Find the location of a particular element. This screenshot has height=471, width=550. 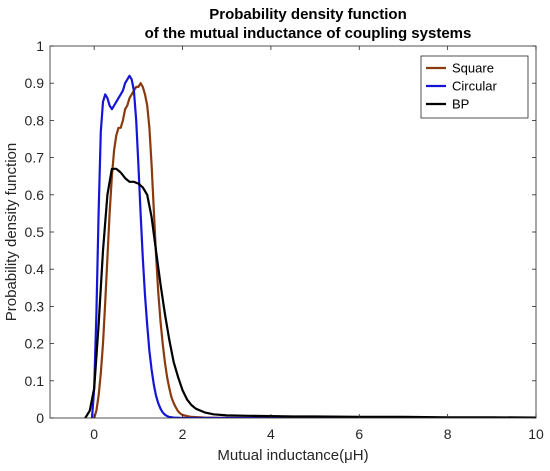

x-tick-label: 10 is located at coordinates (536, 434).